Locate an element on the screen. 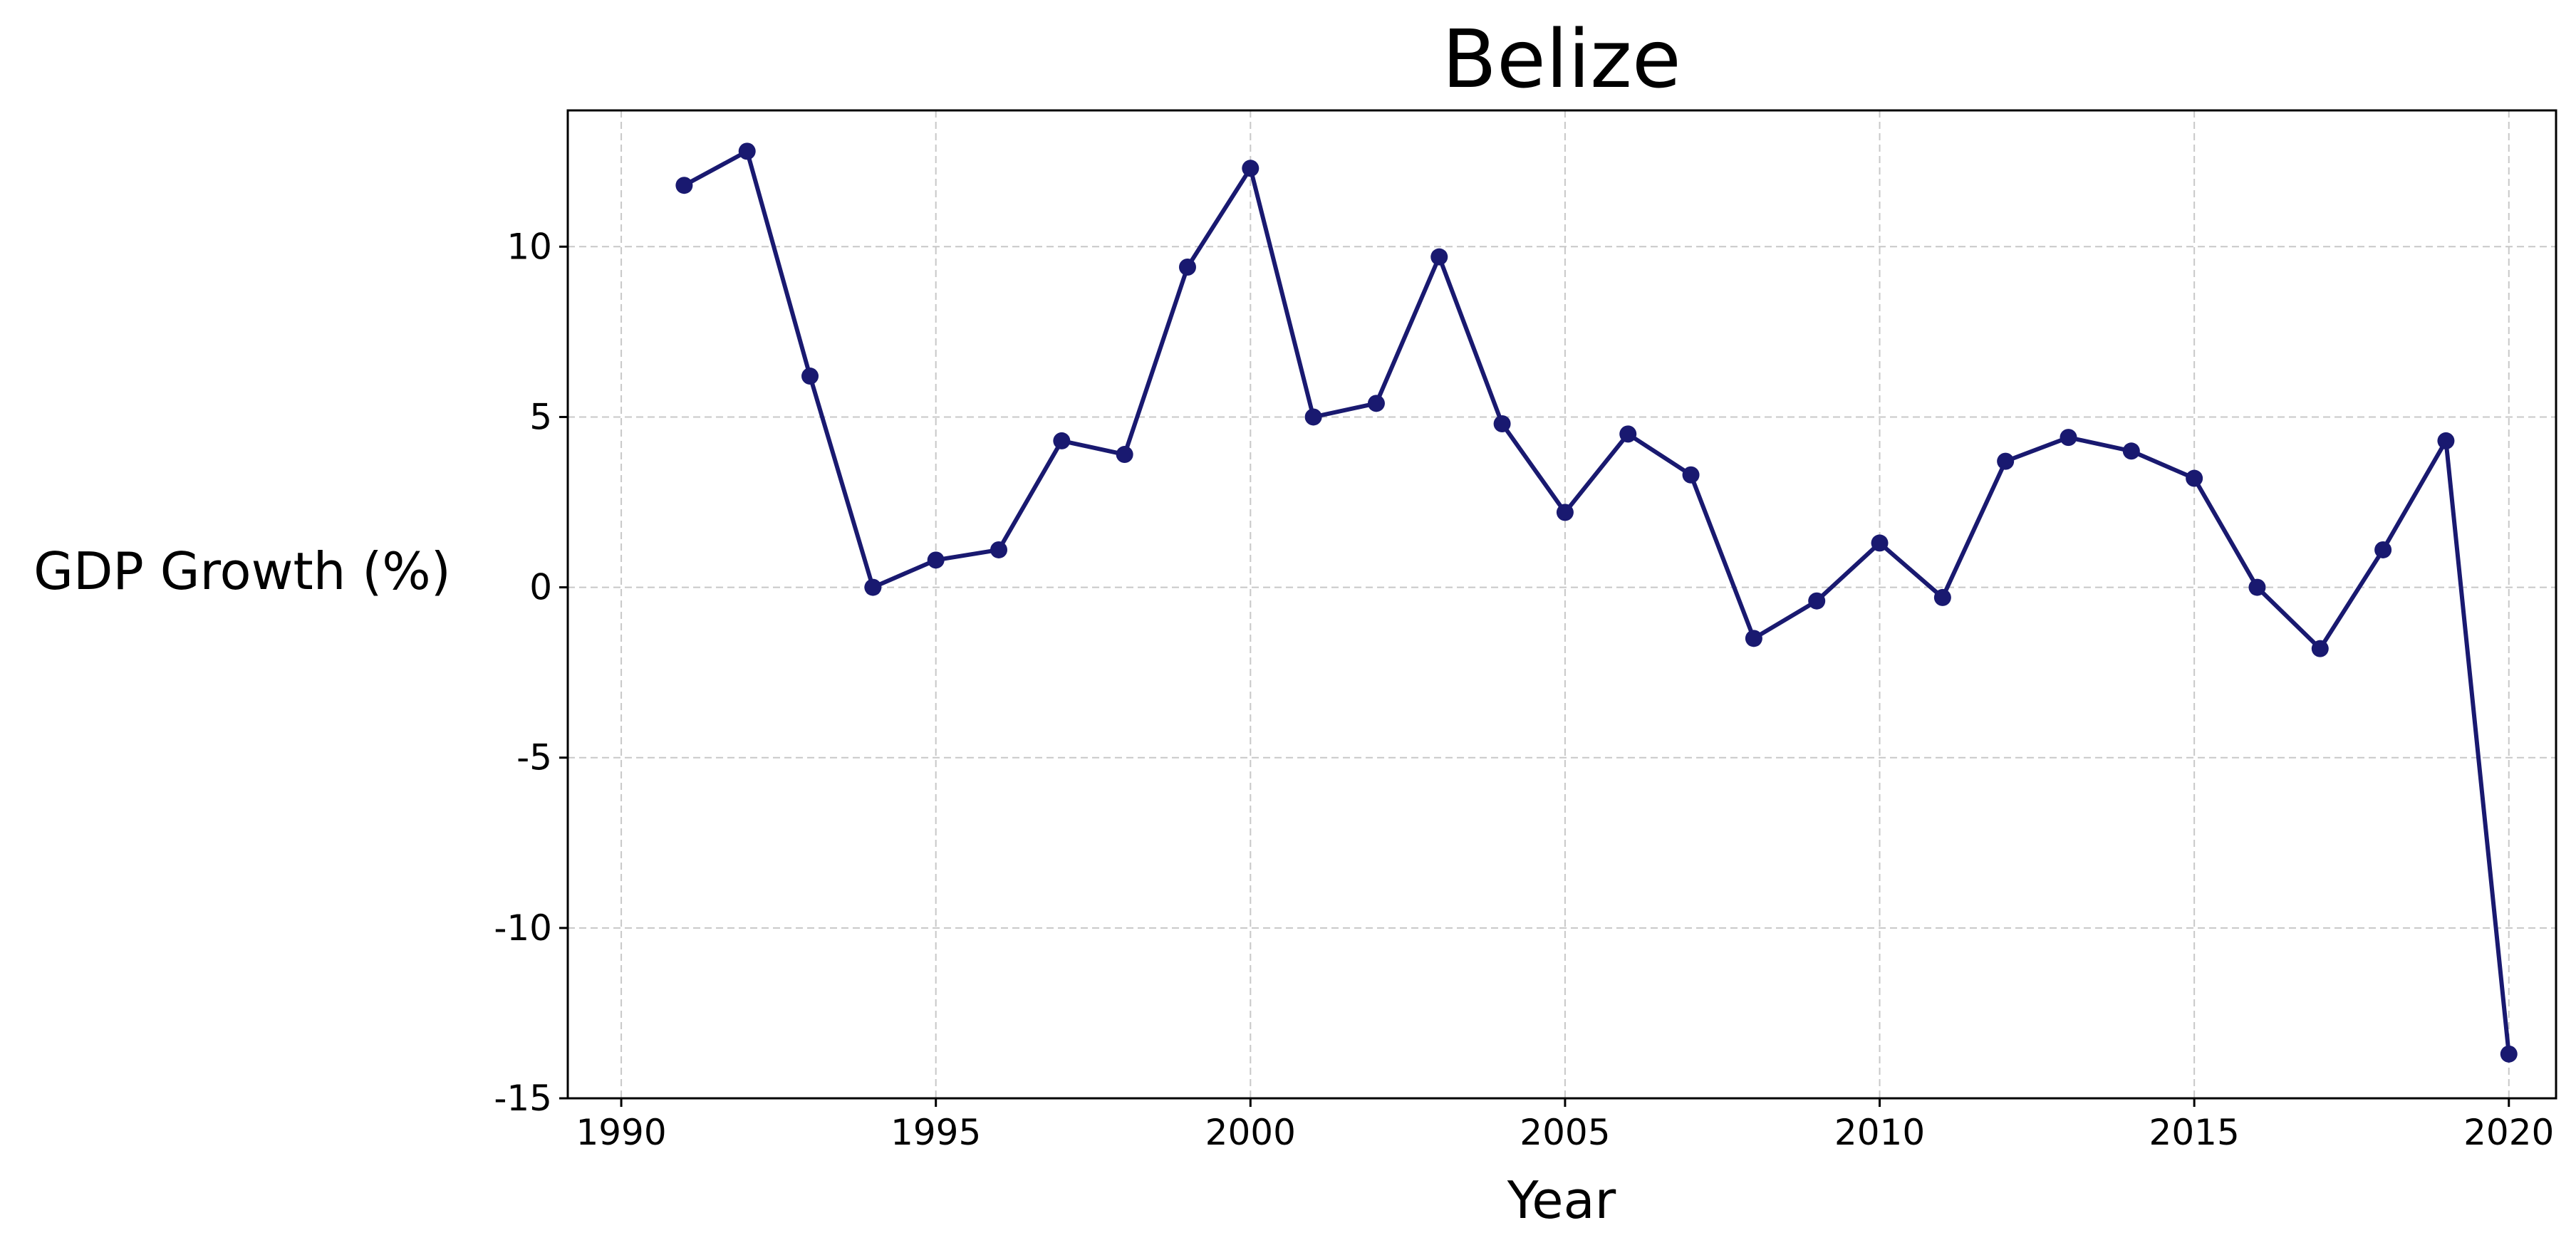  x-tick-label: 2020 is located at coordinates (2508, 1132).